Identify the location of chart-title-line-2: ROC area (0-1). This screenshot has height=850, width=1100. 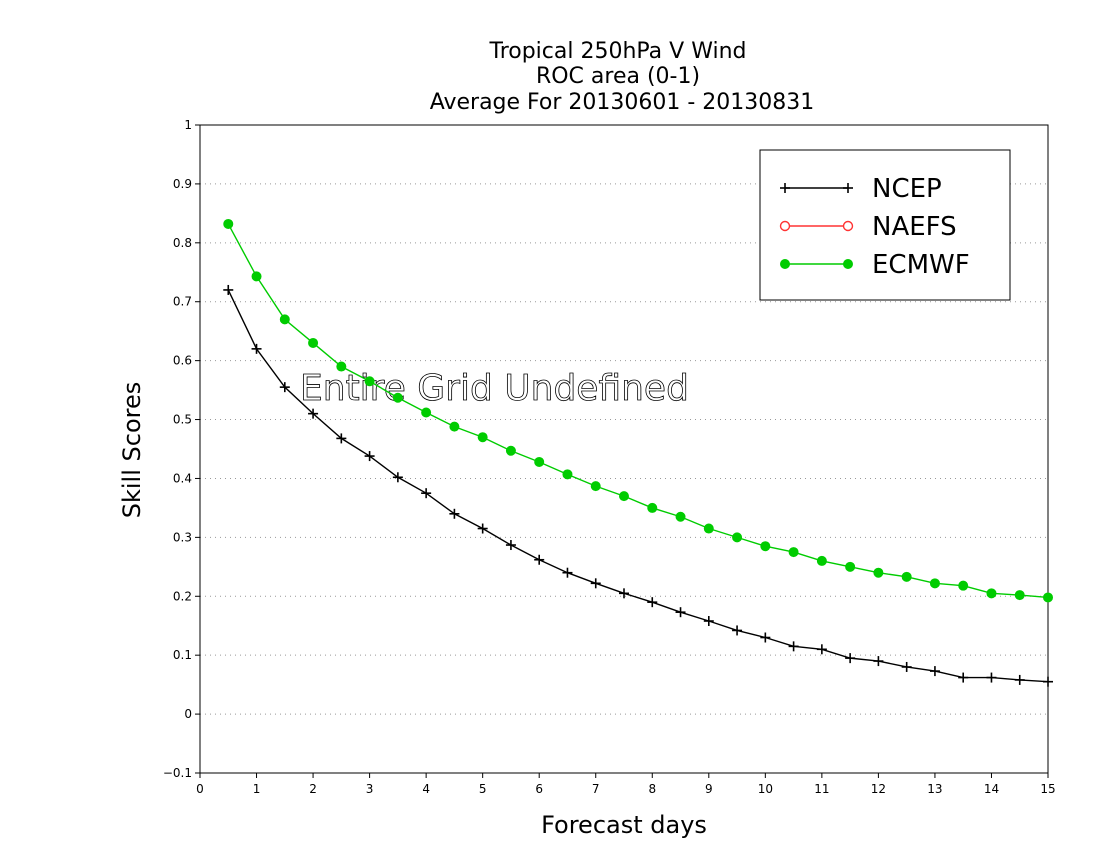
(618, 76).